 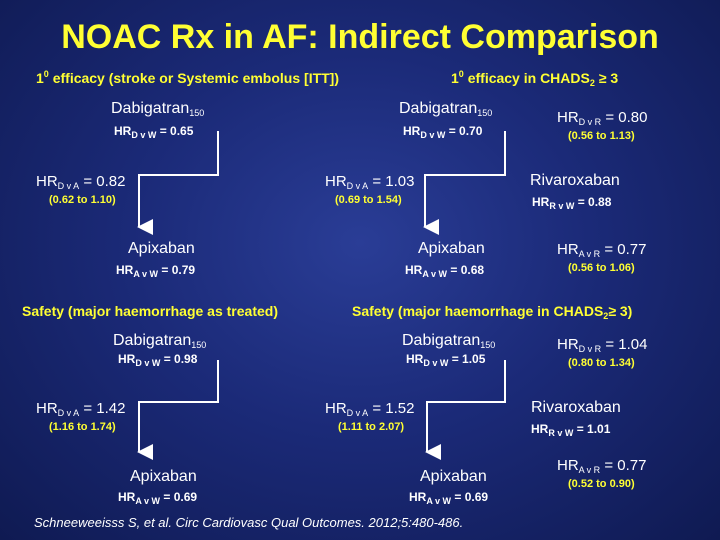 I want to click on section-safety-right: Safety (major haemorrhage in CHADS2≥ 3), so click(x=492, y=312).